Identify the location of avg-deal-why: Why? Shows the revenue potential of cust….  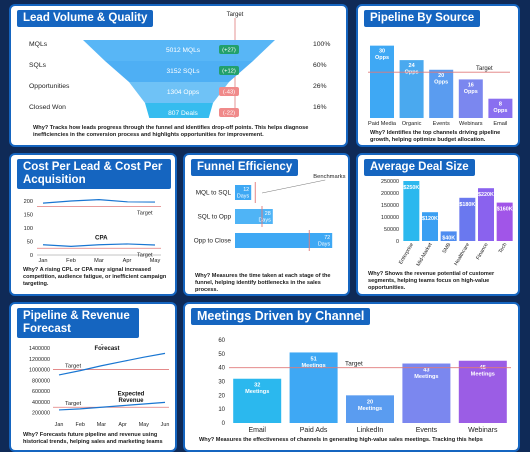
(431, 281).